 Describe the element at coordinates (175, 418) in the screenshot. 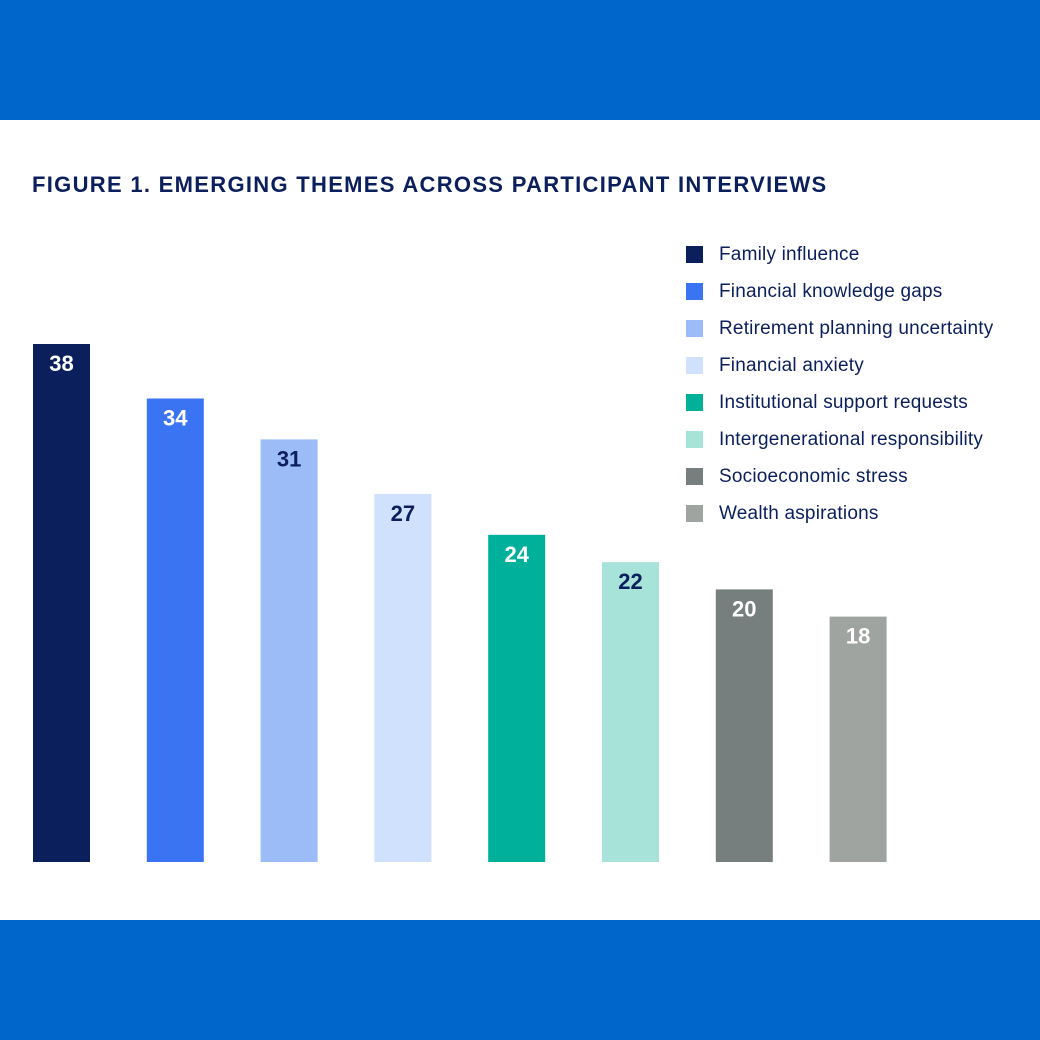

I see `bar-value-label: 34` at that location.